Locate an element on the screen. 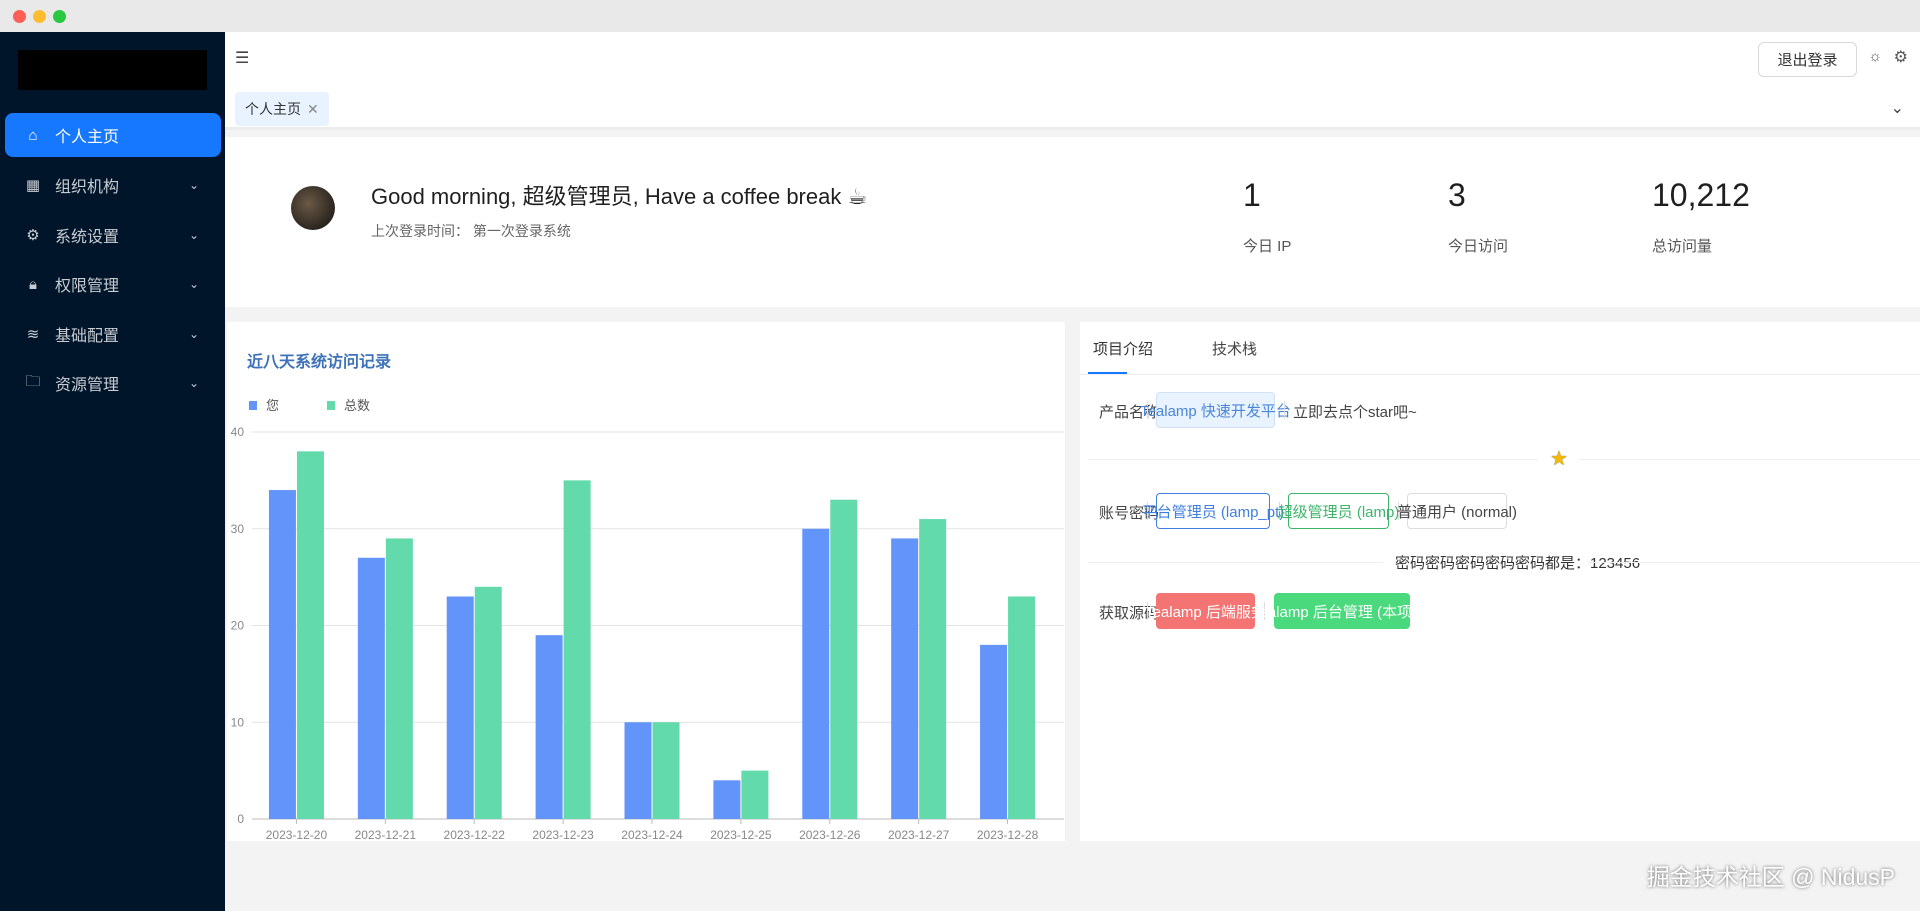 This screenshot has height=911, width=1920. x-tick-label: 2023-12-23 is located at coordinates (563, 834).